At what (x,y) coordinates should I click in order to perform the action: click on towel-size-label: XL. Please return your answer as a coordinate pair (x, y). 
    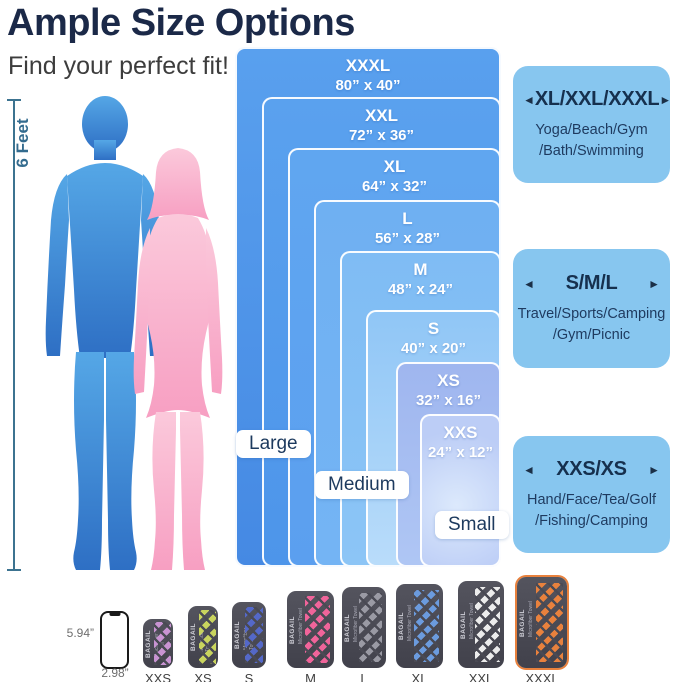
    Looking at the image, I should click on (419, 676).